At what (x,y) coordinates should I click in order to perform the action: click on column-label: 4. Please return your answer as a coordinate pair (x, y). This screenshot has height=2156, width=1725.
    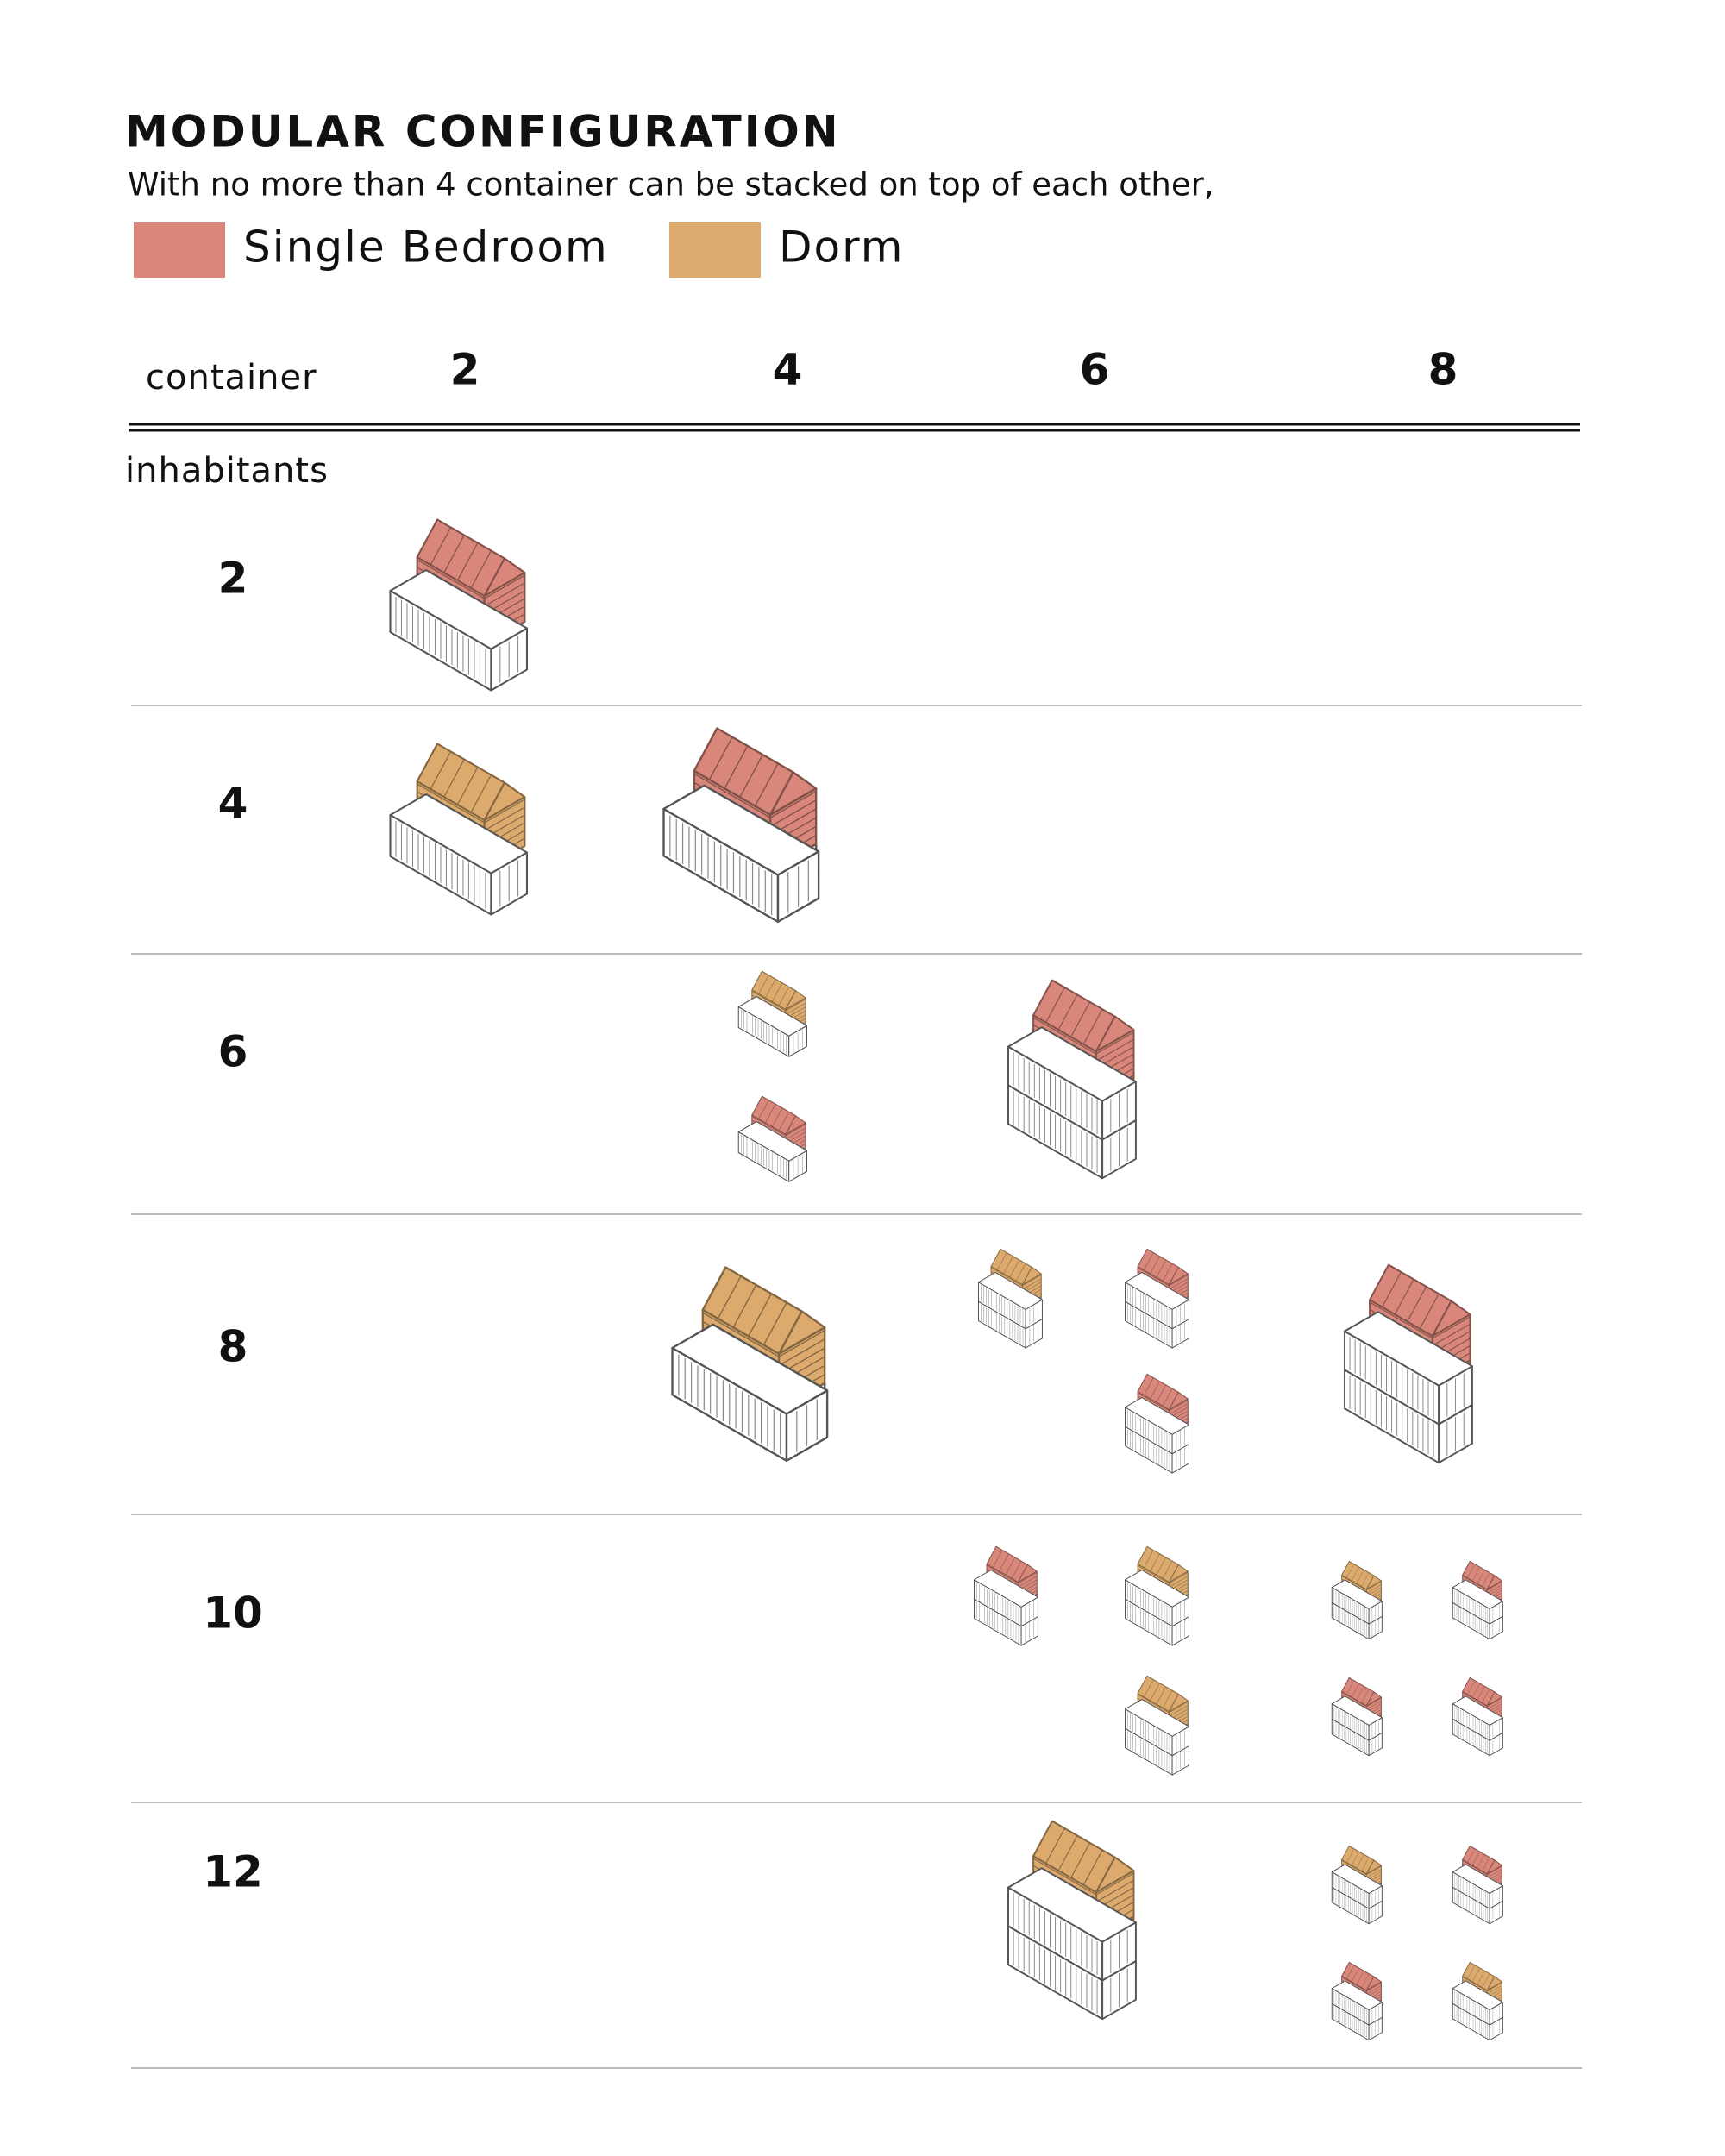
    Looking at the image, I should click on (788, 370).